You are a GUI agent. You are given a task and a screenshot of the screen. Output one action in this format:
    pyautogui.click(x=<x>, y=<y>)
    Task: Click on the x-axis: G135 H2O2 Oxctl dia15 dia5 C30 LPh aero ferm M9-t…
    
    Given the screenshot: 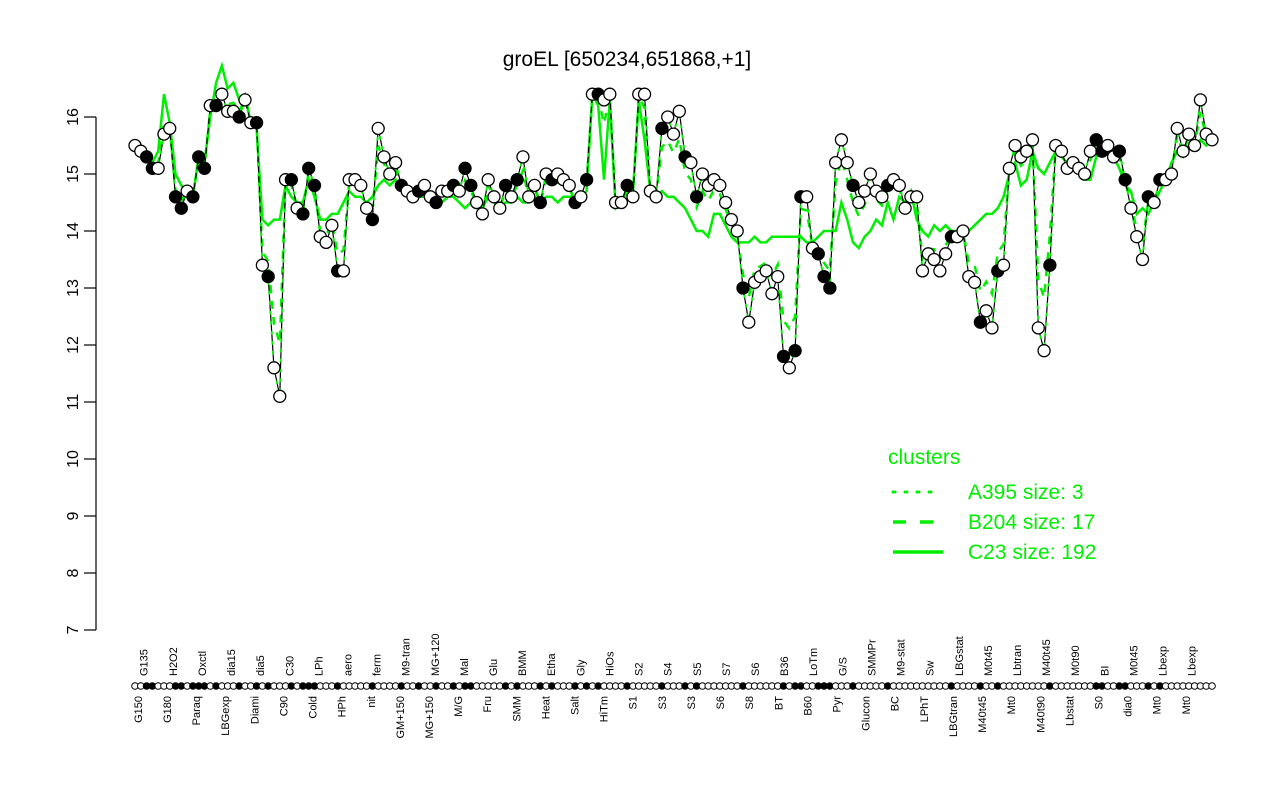 What is the action you would take?
    pyautogui.click(x=673, y=686)
    